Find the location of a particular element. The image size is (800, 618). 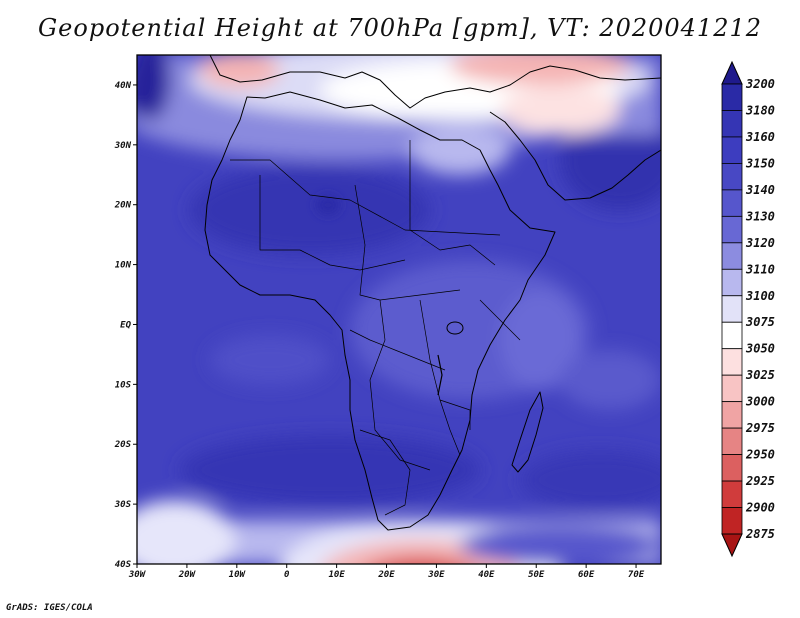

lon-tick-label: 20W is located at coordinates (187, 575).